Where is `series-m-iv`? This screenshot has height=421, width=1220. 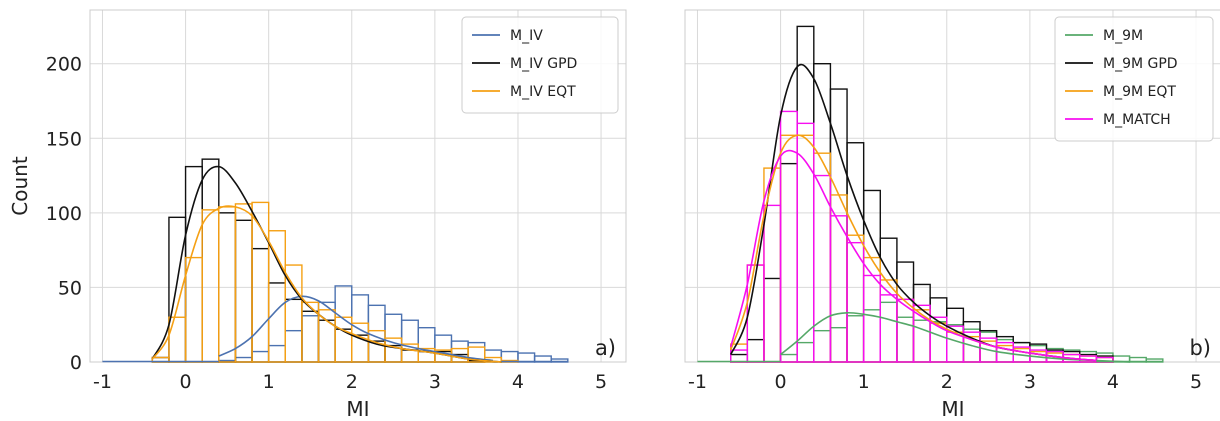
series-m-iv is located at coordinates (393, 324).